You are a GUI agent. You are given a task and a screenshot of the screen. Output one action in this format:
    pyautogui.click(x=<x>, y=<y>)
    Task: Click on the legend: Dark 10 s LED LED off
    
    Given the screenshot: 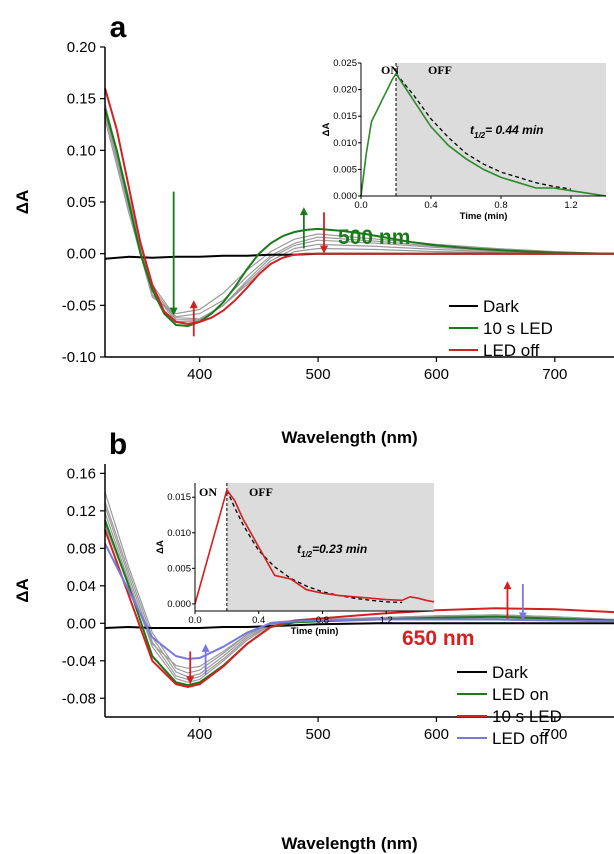 What is the action you would take?
    pyautogui.click(x=501, y=328)
    